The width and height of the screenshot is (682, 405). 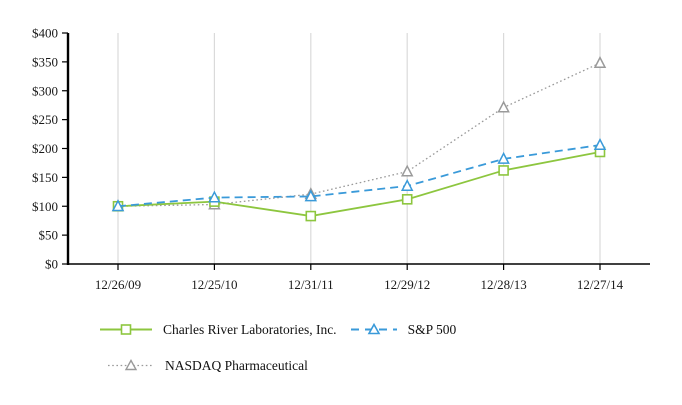 I want to click on legend-label-nasdaq: NASDAQ Pharmaceutical, so click(x=236, y=365).